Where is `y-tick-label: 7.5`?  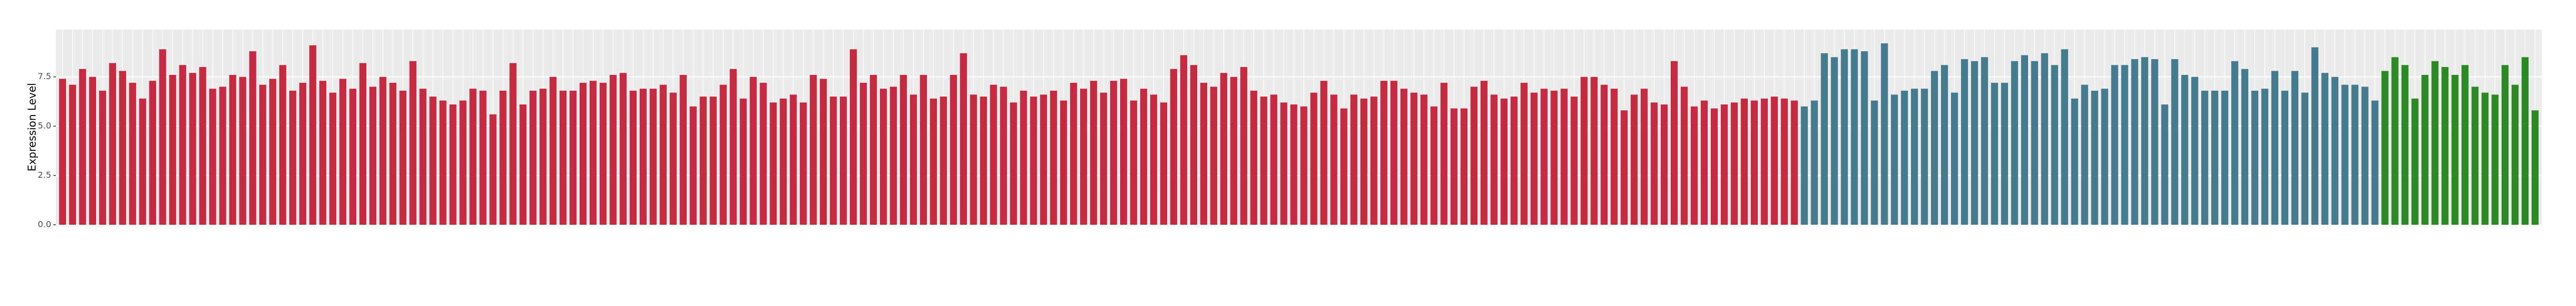
y-tick-label: 7.5 is located at coordinates (44, 76).